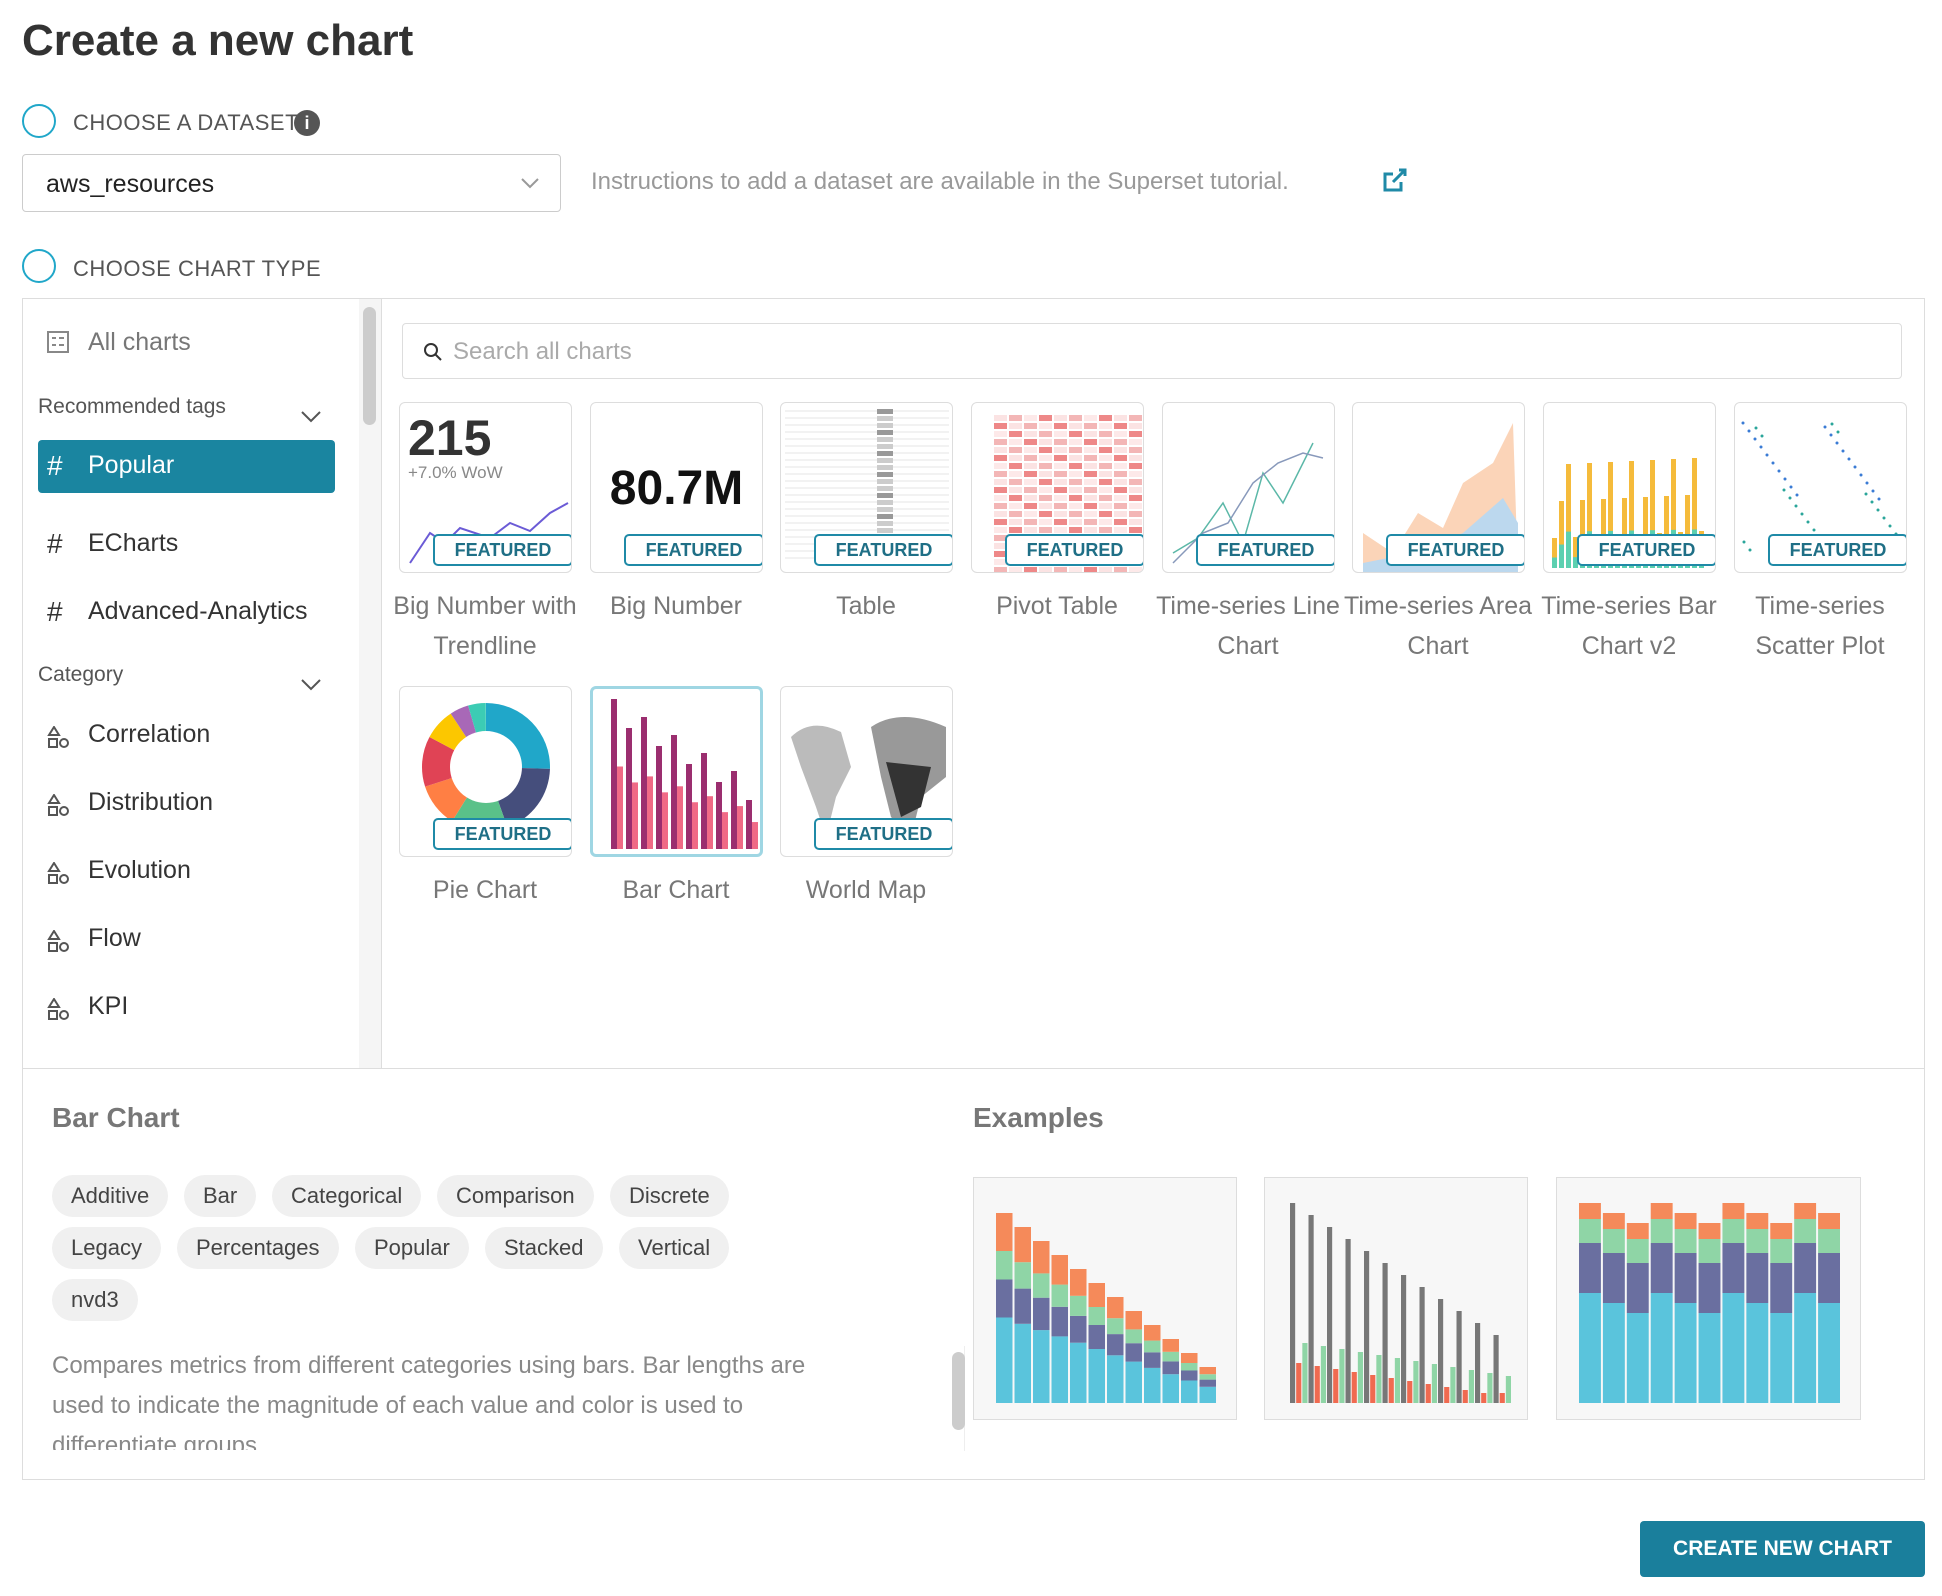  What do you see at coordinates (307, 123) in the screenshot?
I see `info-icon: i` at bounding box center [307, 123].